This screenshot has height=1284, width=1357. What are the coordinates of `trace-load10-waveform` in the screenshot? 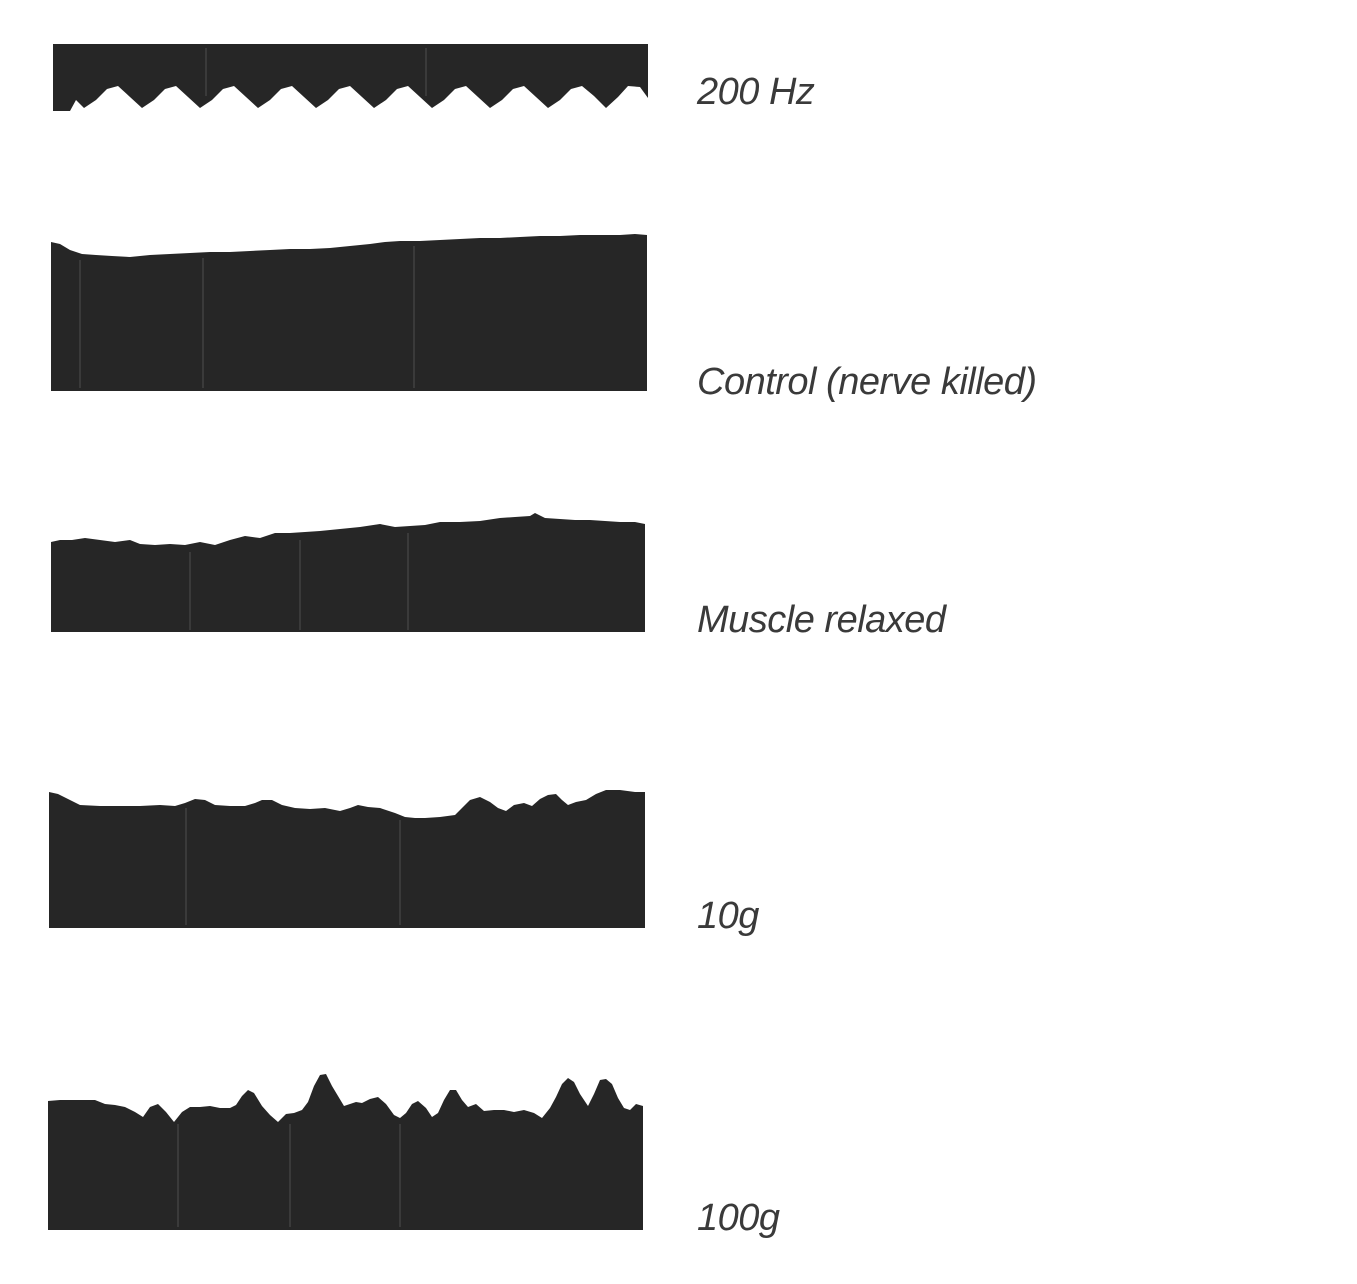 It's located at (347, 859).